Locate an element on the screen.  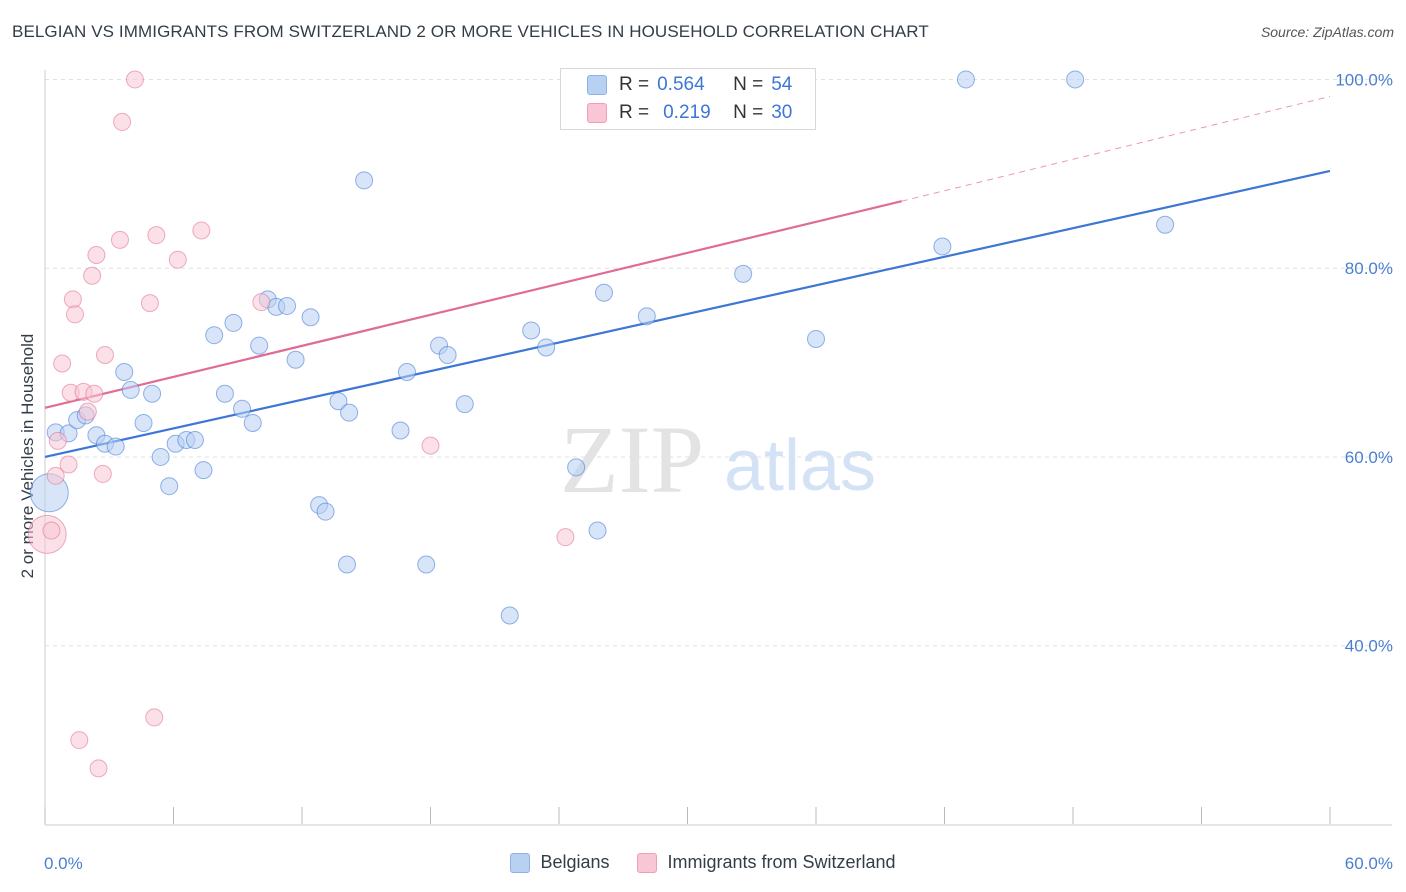
stats-legend: R = 0.564 N = 54 R = 0.219 N = 30 is located at coordinates (688, 99).